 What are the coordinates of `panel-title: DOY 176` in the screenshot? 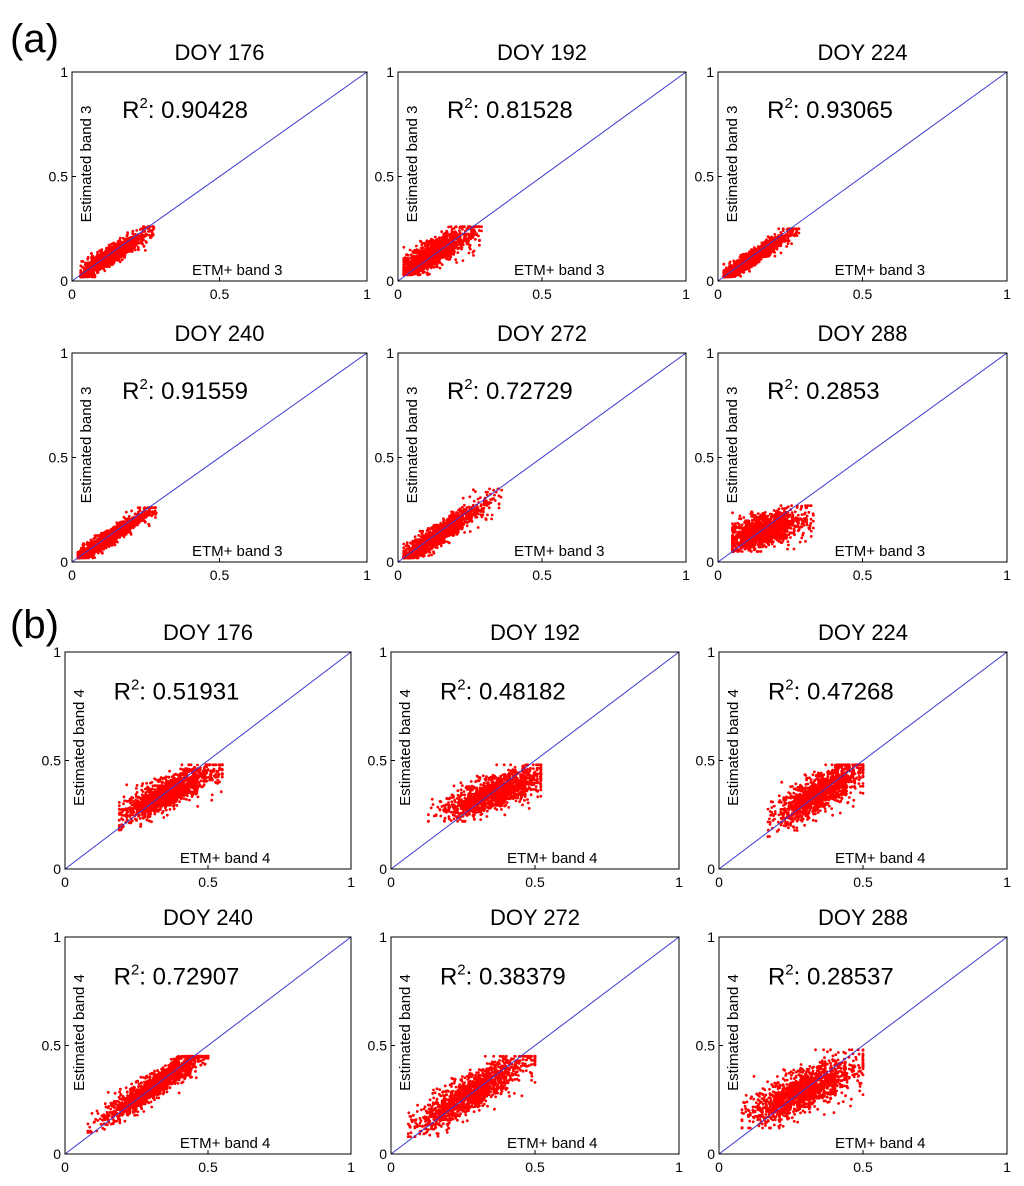 It's located at (219, 52).